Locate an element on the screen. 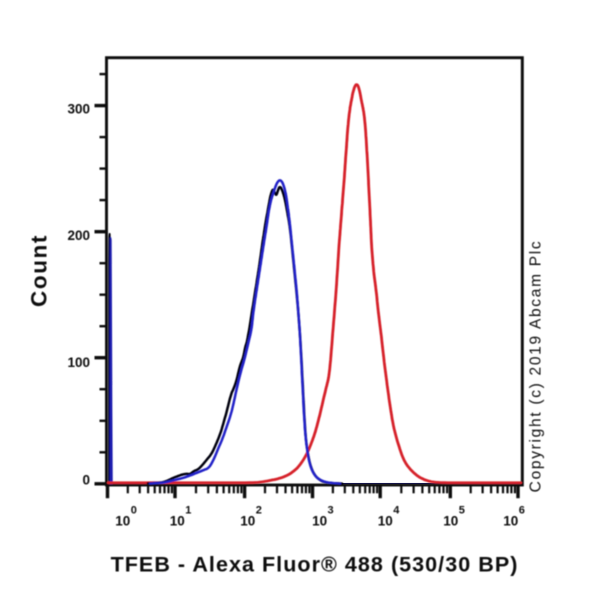  svg-text: 2 is located at coordinates (259, 511).